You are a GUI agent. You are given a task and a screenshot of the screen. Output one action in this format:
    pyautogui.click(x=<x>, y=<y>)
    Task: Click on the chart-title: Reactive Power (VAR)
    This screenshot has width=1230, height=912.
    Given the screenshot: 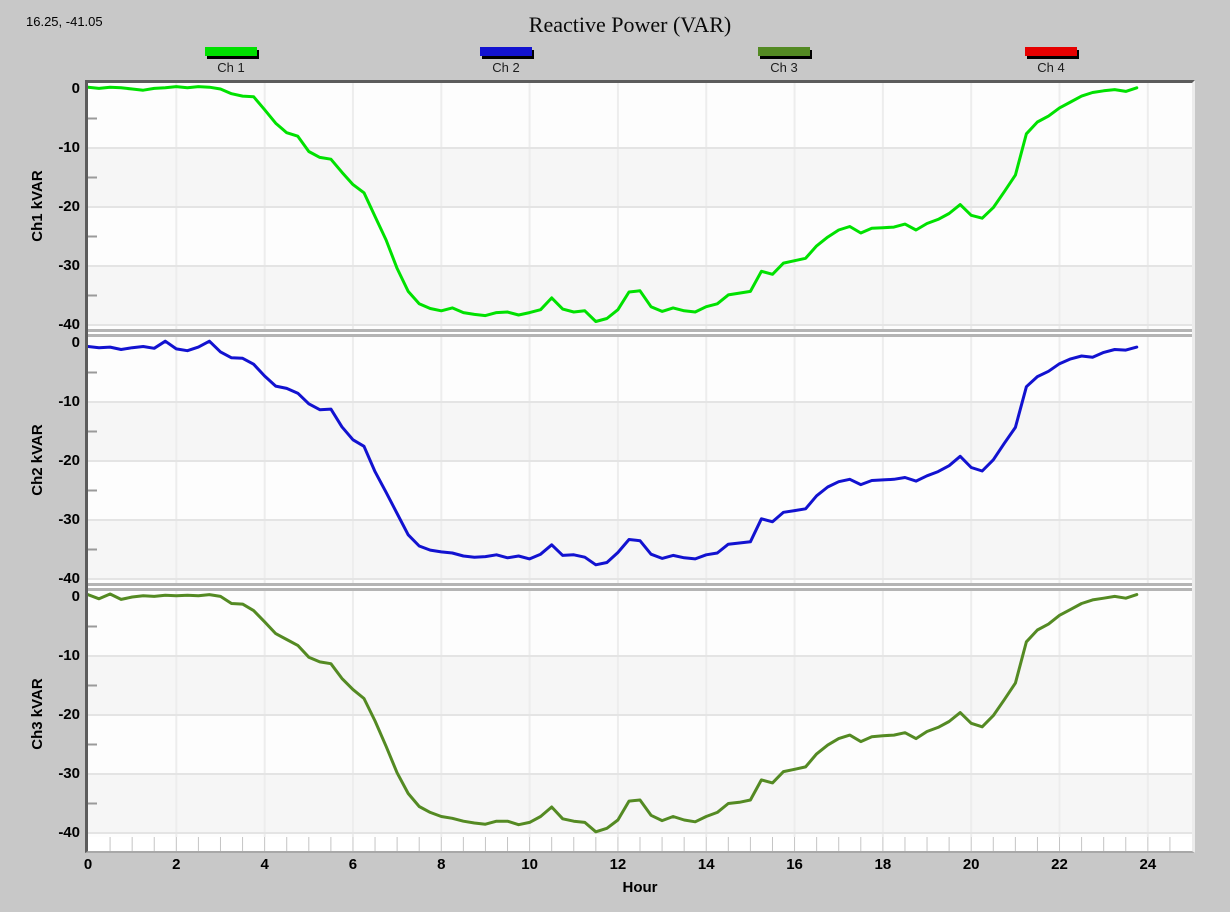 What is the action you would take?
    pyautogui.click(x=630, y=24)
    